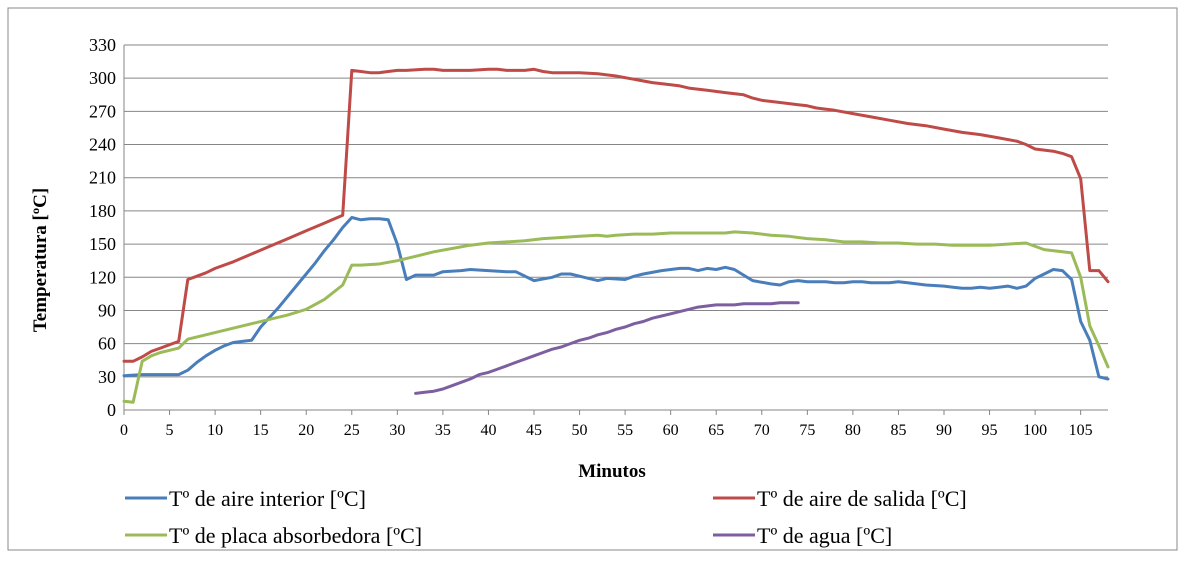 This screenshot has height=563, width=1186. Describe the element at coordinates (580, 430) in the screenshot. I see `x-tick-label: 50` at that location.